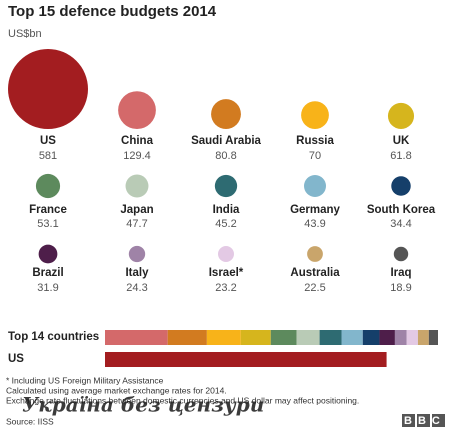  I want to click on value-label: 22.5, so click(314, 288).